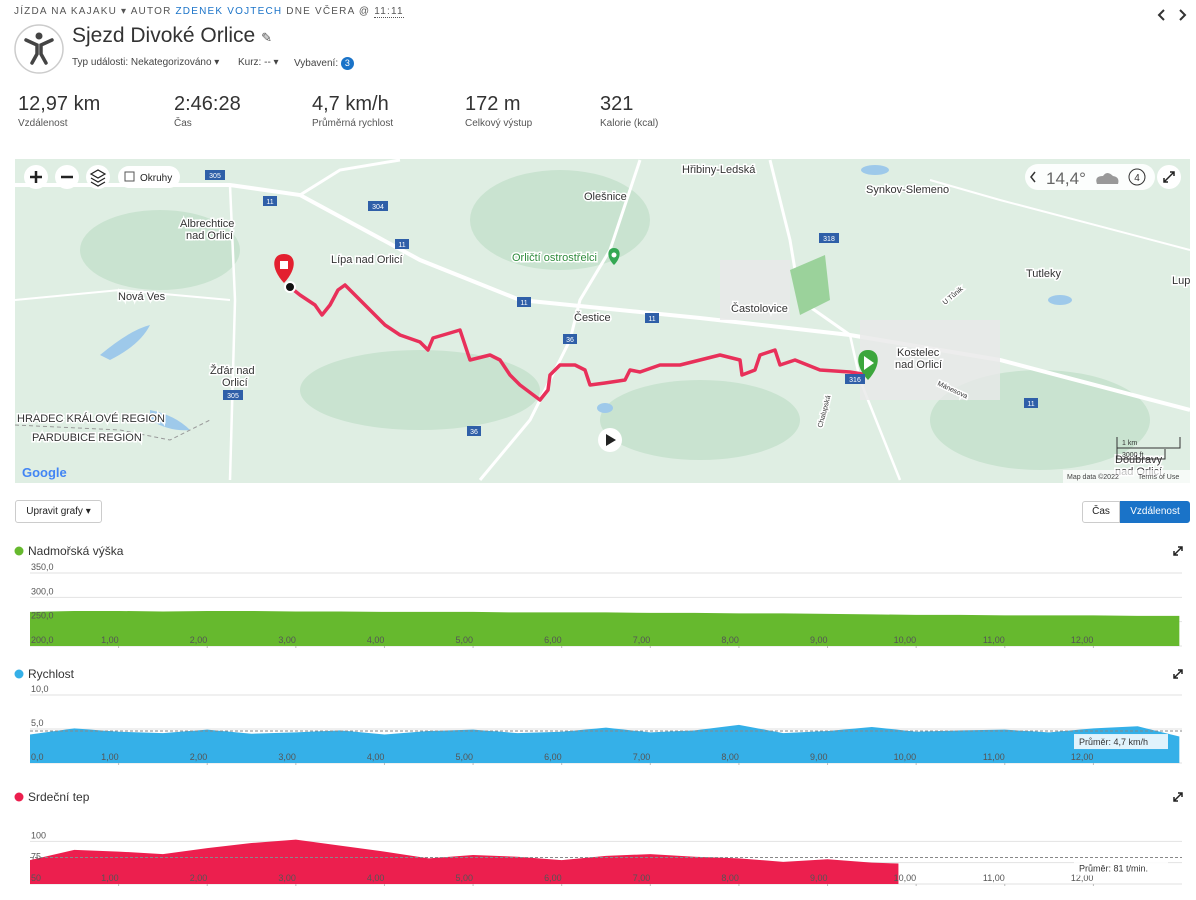 This screenshot has width=1196, height=900. What do you see at coordinates (58, 511) in the screenshot?
I see `edit-charts: Upravit grafy ▾` at bounding box center [58, 511].